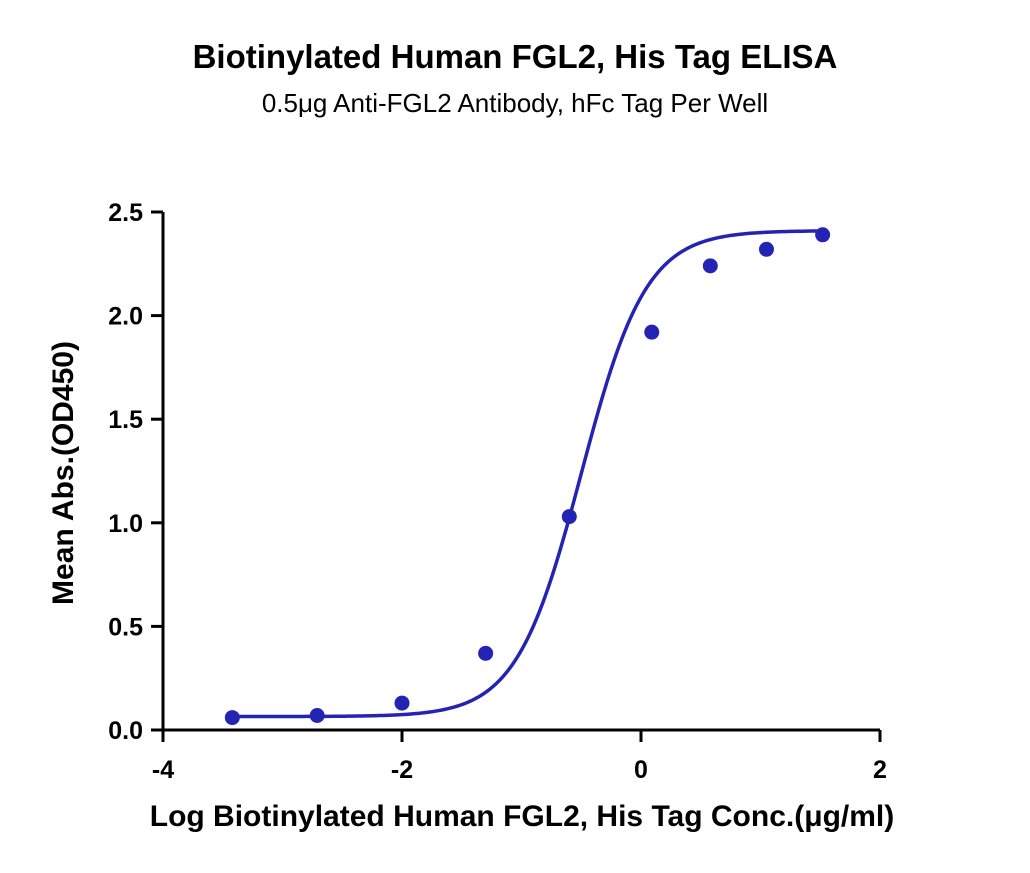 This screenshot has height=873, width=1030. What do you see at coordinates (125, 731) in the screenshot?
I see `y-tick-label: 0.0` at bounding box center [125, 731].